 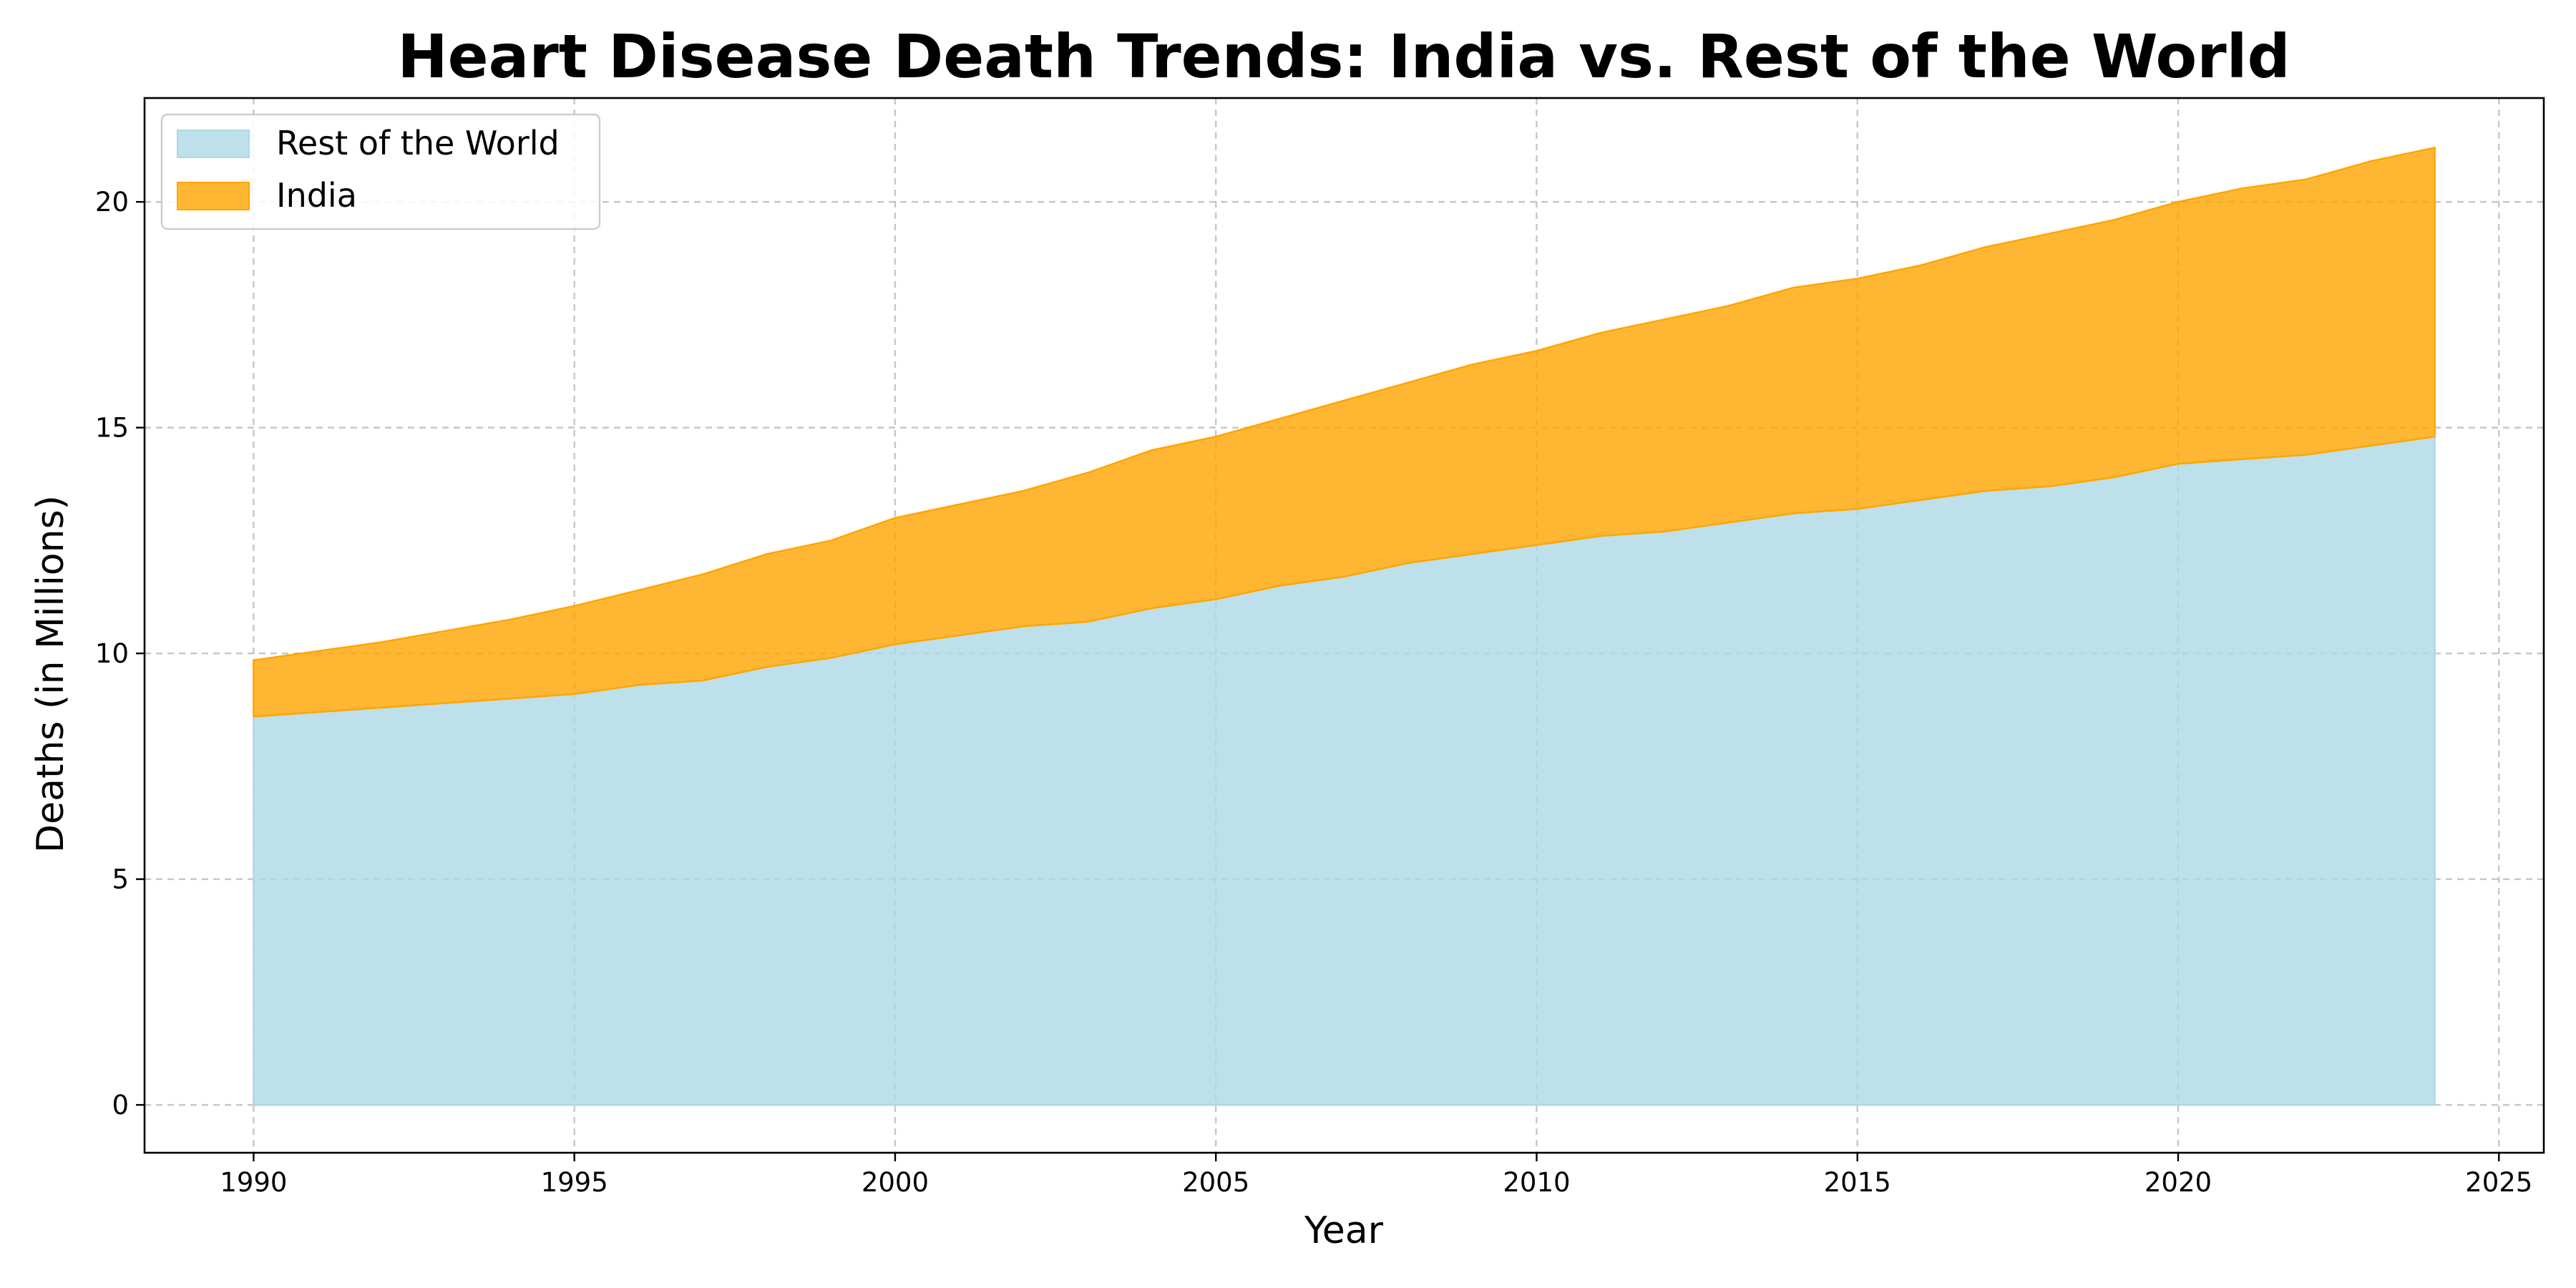 What do you see at coordinates (2178, 1182) in the screenshot?
I see `x-tick-label-2020: 2020` at bounding box center [2178, 1182].